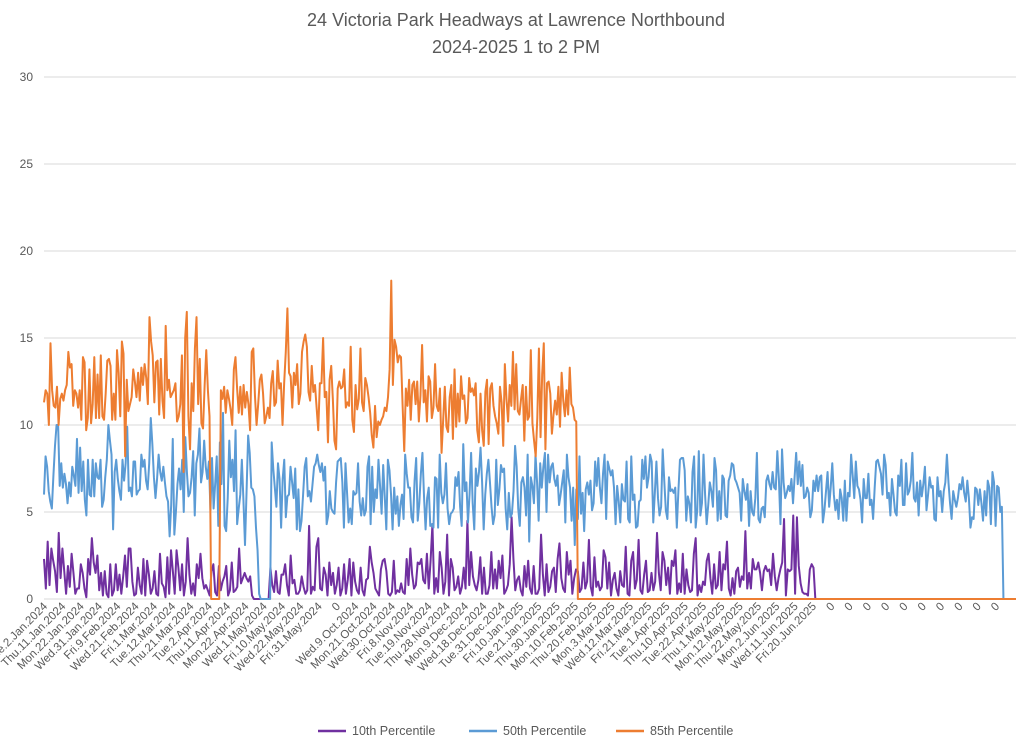 This screenshot has width=1024, height=747. Describe the element at coordinates (27, 425) in the screenshot. I see `y-tick-label: 10` at that location.